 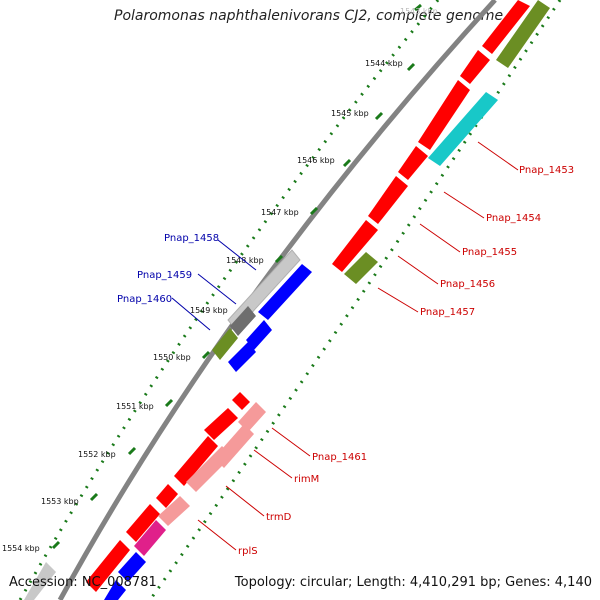 I want to click on gene-label-pnap-1454: Pnap_1454, so click(x=513, y=218).